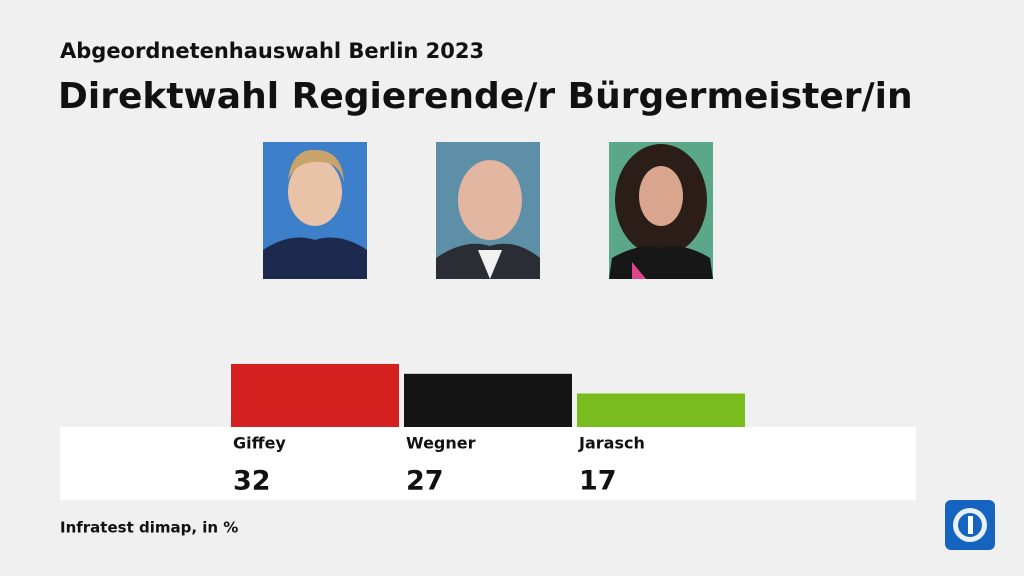  What do you see at coordinates (970, 525) in the screenshot?
I see `broadcaster-logo` at bounding box center [970, 525].